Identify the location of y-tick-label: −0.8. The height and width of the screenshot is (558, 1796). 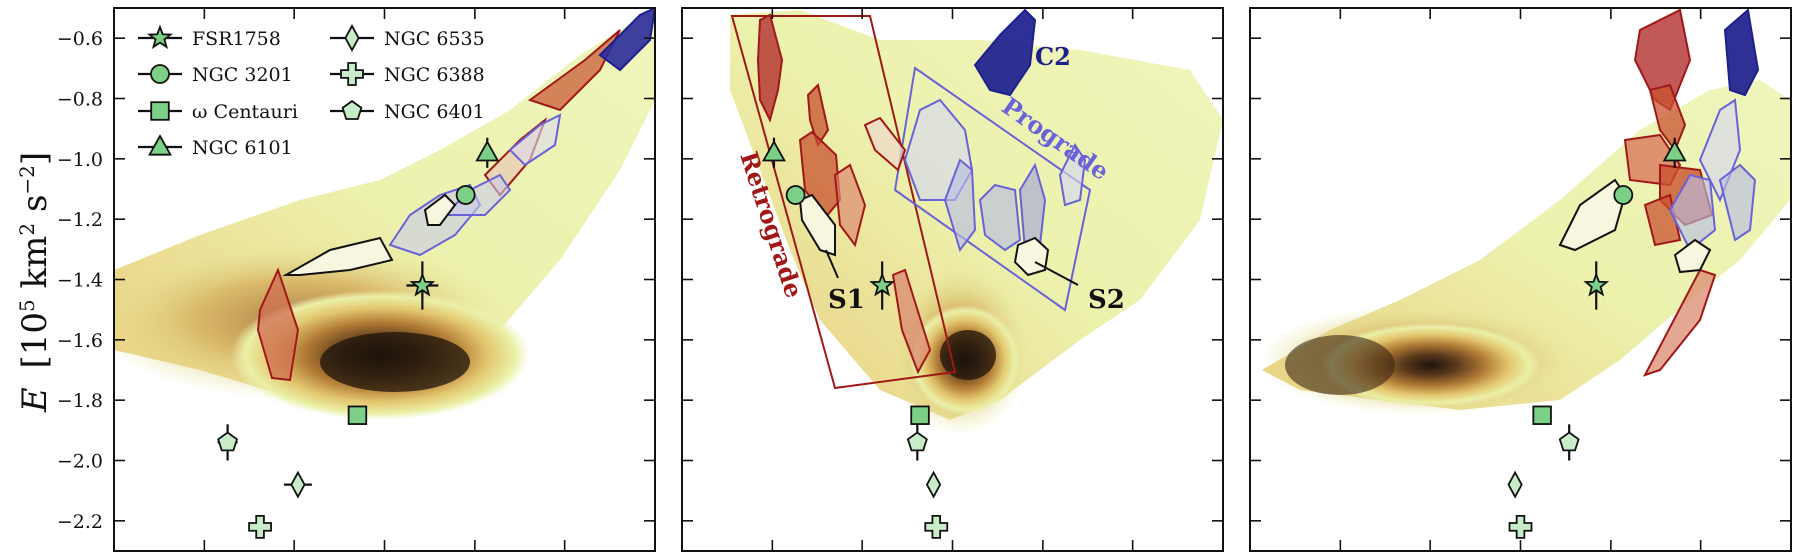
(80, 100).